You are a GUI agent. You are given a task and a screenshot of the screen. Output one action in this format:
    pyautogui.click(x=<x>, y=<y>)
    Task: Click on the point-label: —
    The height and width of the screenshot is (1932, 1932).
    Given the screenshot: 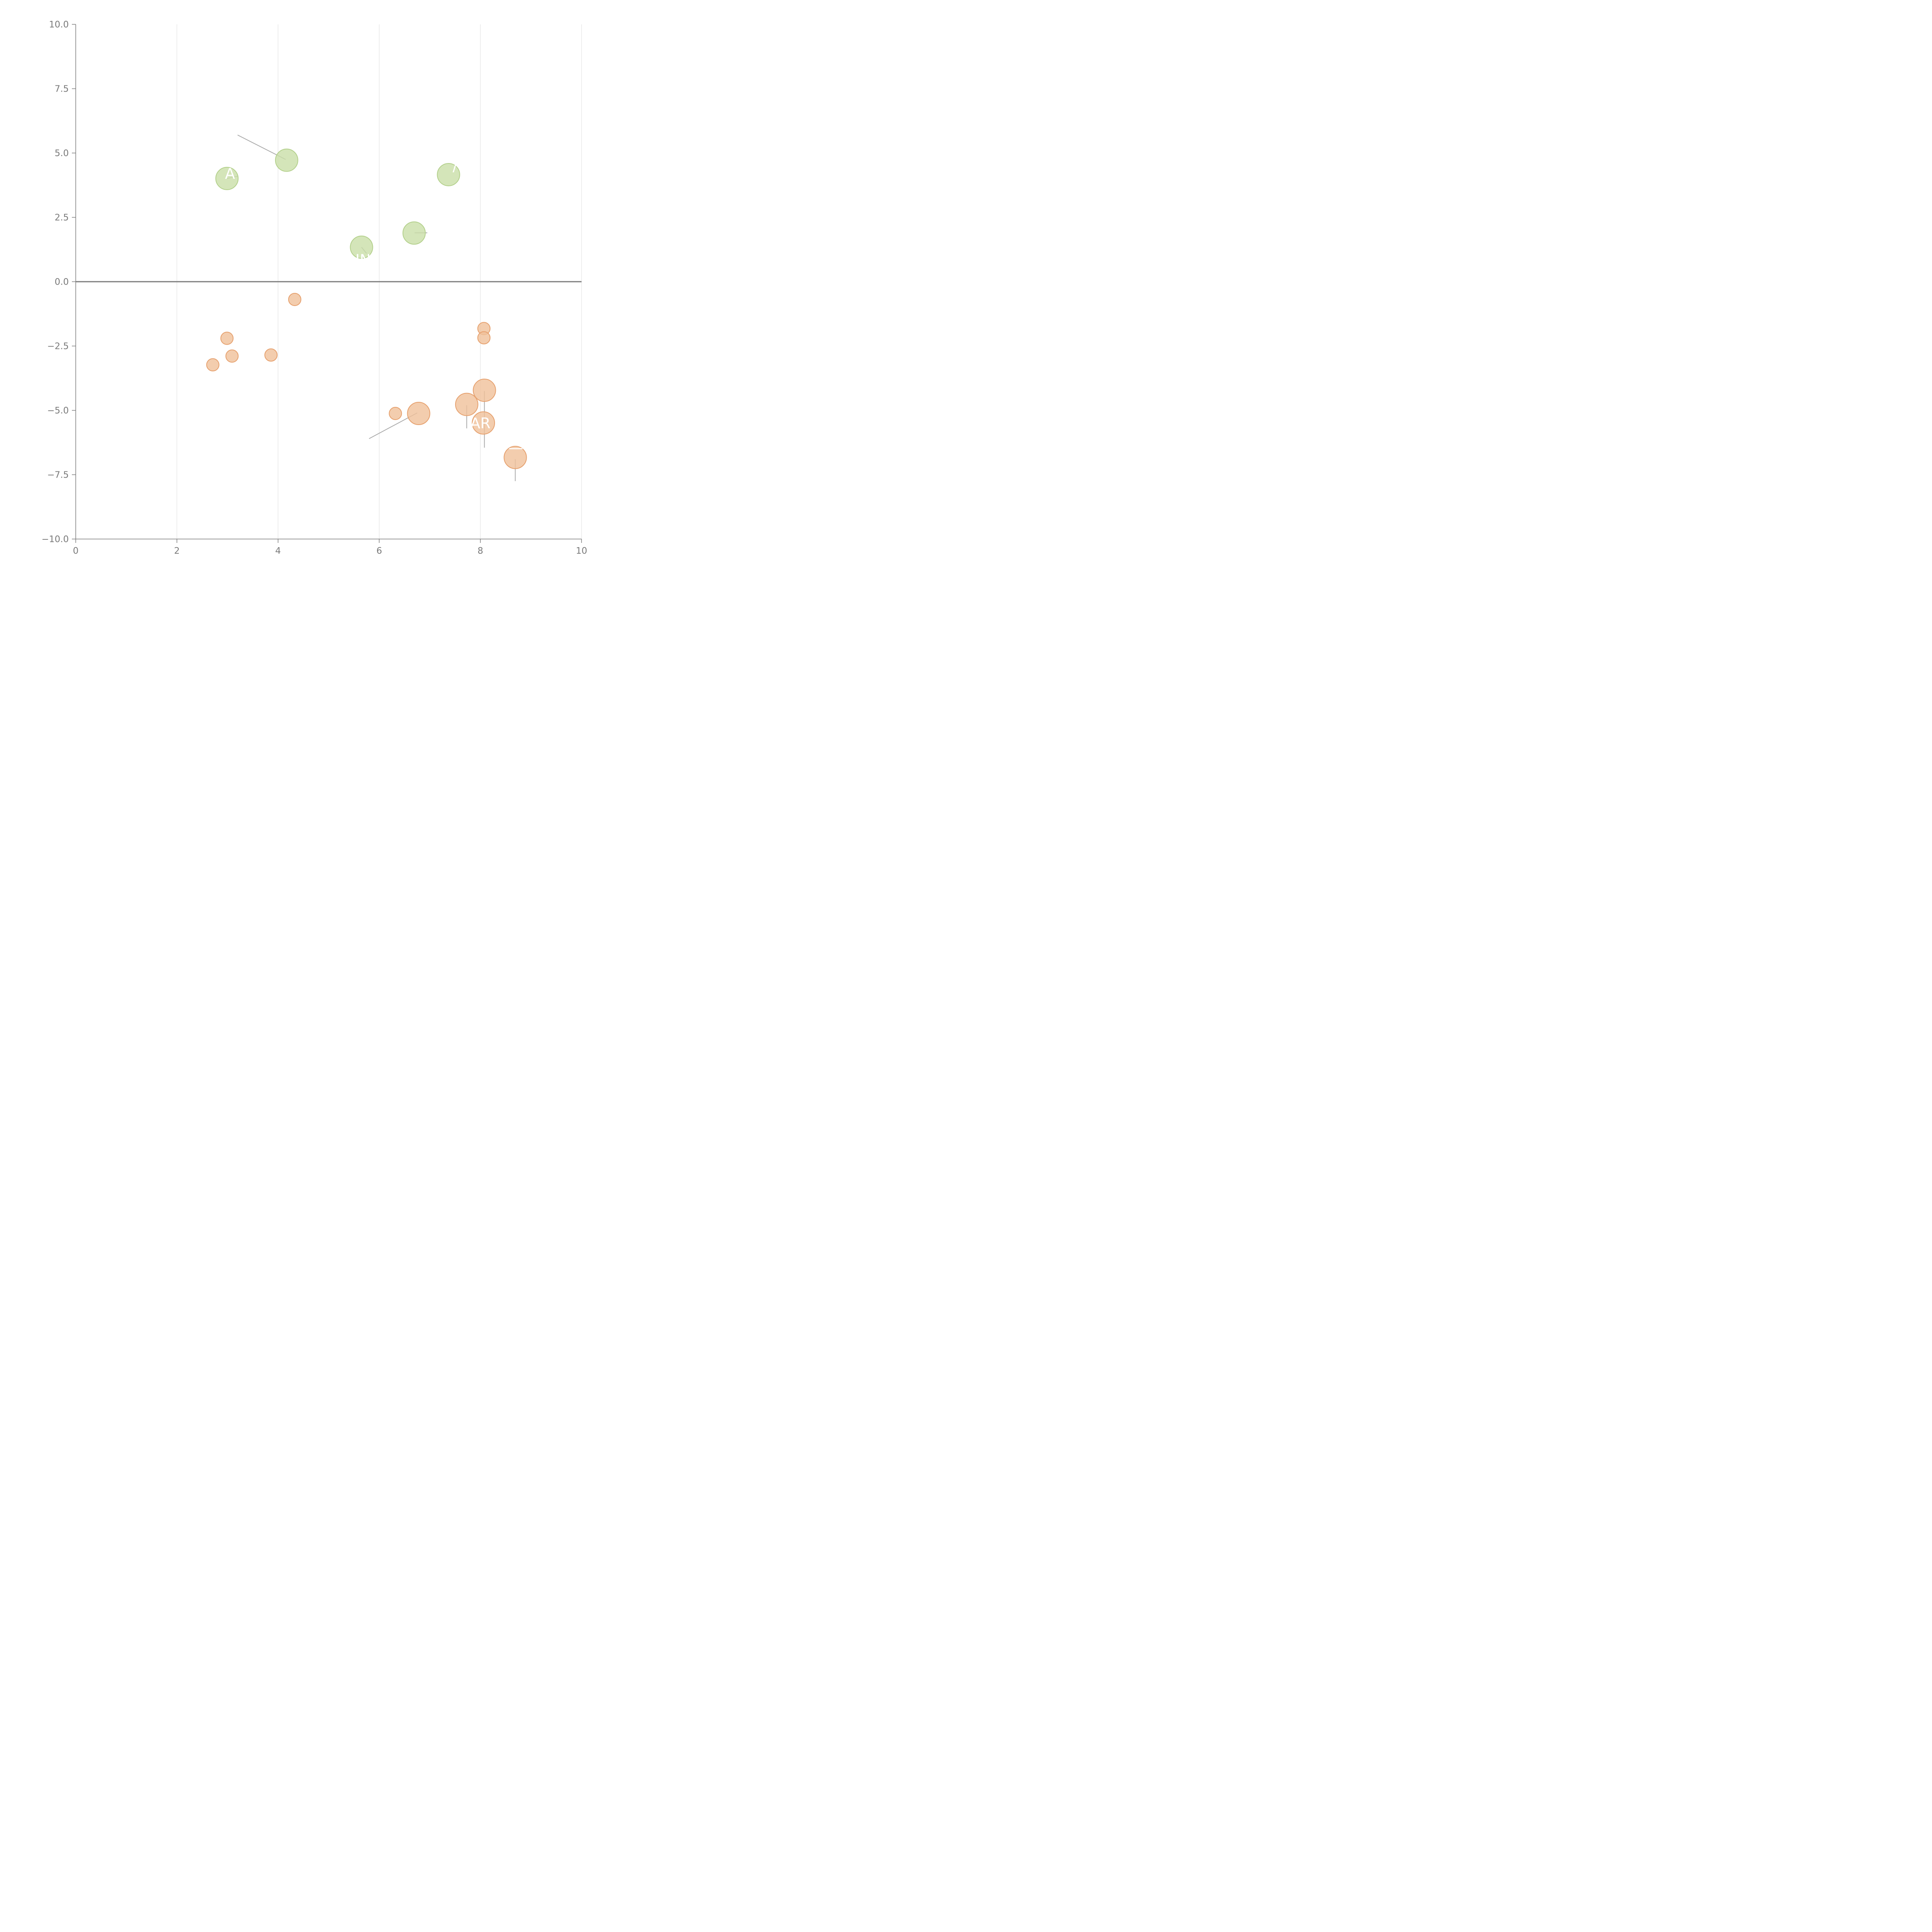 What is the action you would take?
    pyautogui.click(x=516, y=447)
    